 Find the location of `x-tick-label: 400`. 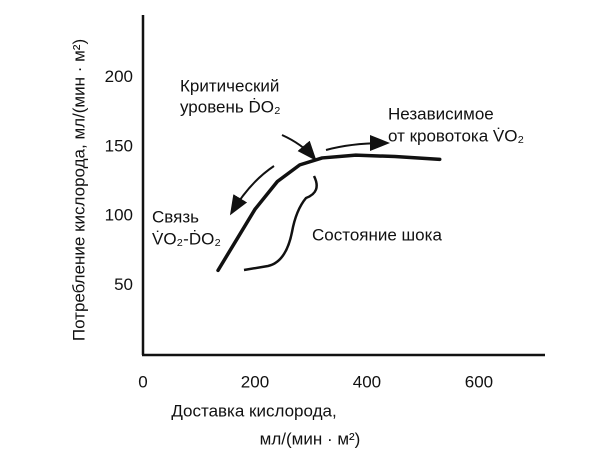

x-tick-label: 400 is located at coordinates (367, 381).